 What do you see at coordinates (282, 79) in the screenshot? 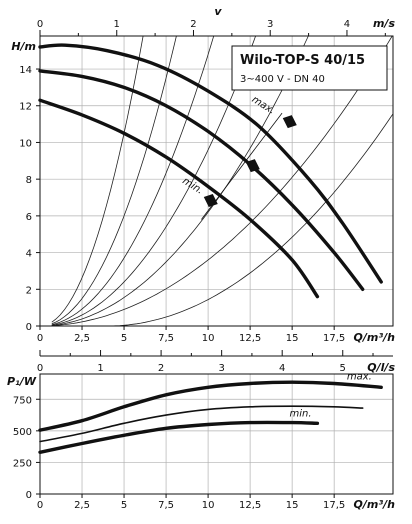
I see `chart-subtitle: 3~400 V - DN 40` at bounding box center [282, 79].